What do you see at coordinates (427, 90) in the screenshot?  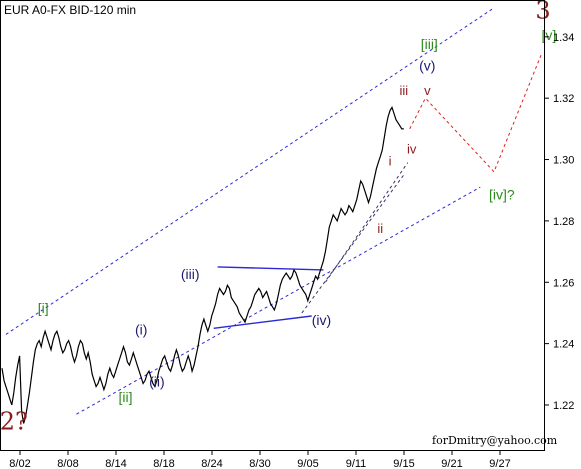 I see `wave-label-5: v` at bounding box center [427, 90].